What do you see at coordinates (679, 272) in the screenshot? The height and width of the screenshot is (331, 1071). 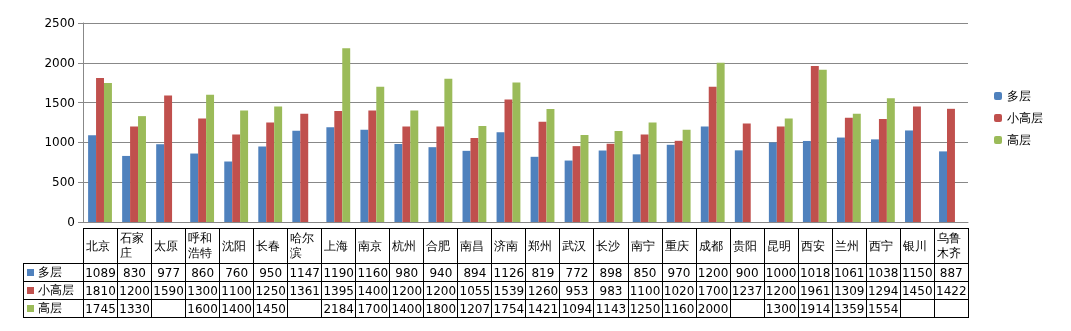 I see `data-label: 970` at bounding box center [679, 272].